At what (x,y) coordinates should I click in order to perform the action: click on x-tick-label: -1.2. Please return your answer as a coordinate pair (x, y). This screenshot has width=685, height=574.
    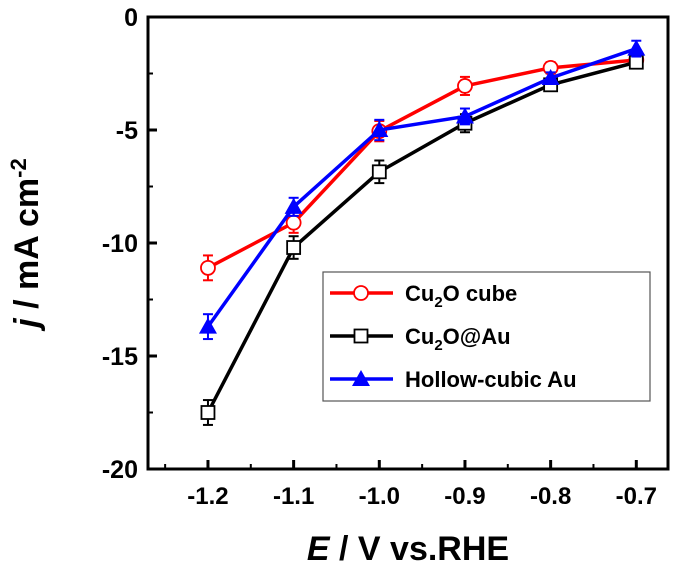
    Looking at the image, I should click on (207, 496).